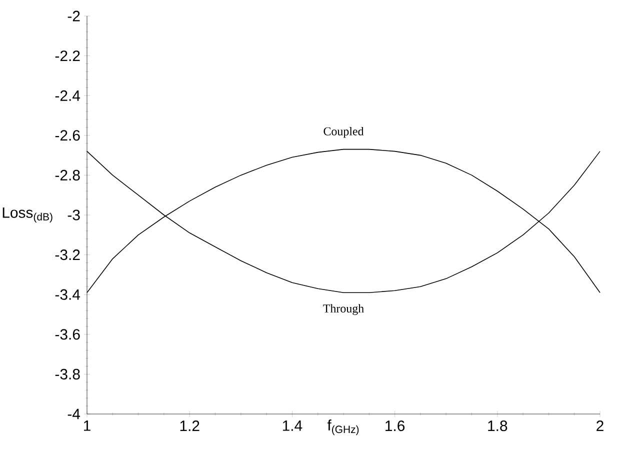  Describe the element at coordinates (67, 135) in the screenshot. I see `y-tick-label: -2.6` at that location.